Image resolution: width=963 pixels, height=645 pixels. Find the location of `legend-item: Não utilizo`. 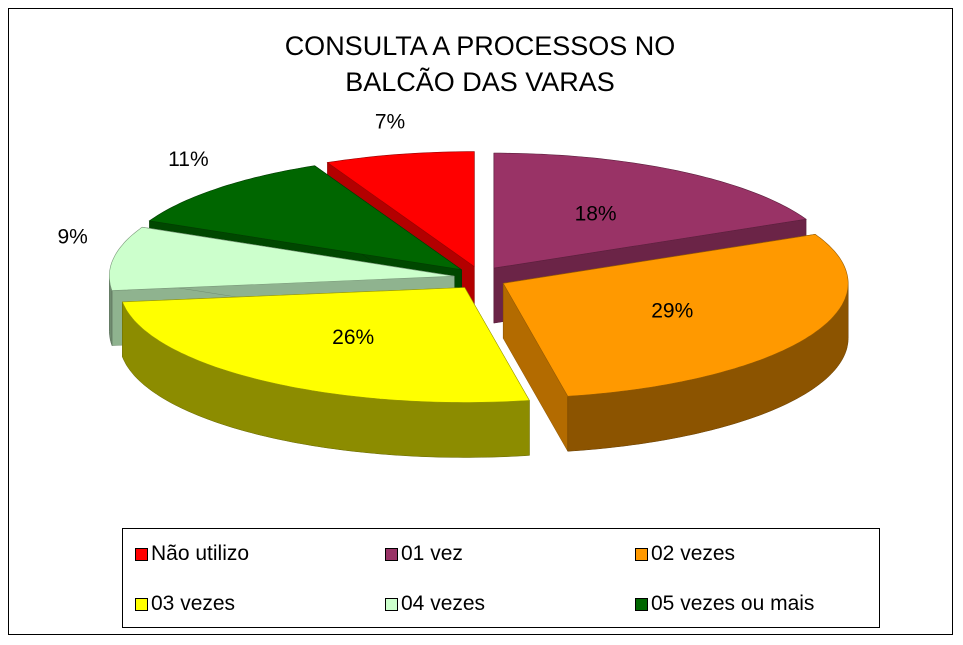

legend-item: Não utilizo is located at coordinates (260, 554).